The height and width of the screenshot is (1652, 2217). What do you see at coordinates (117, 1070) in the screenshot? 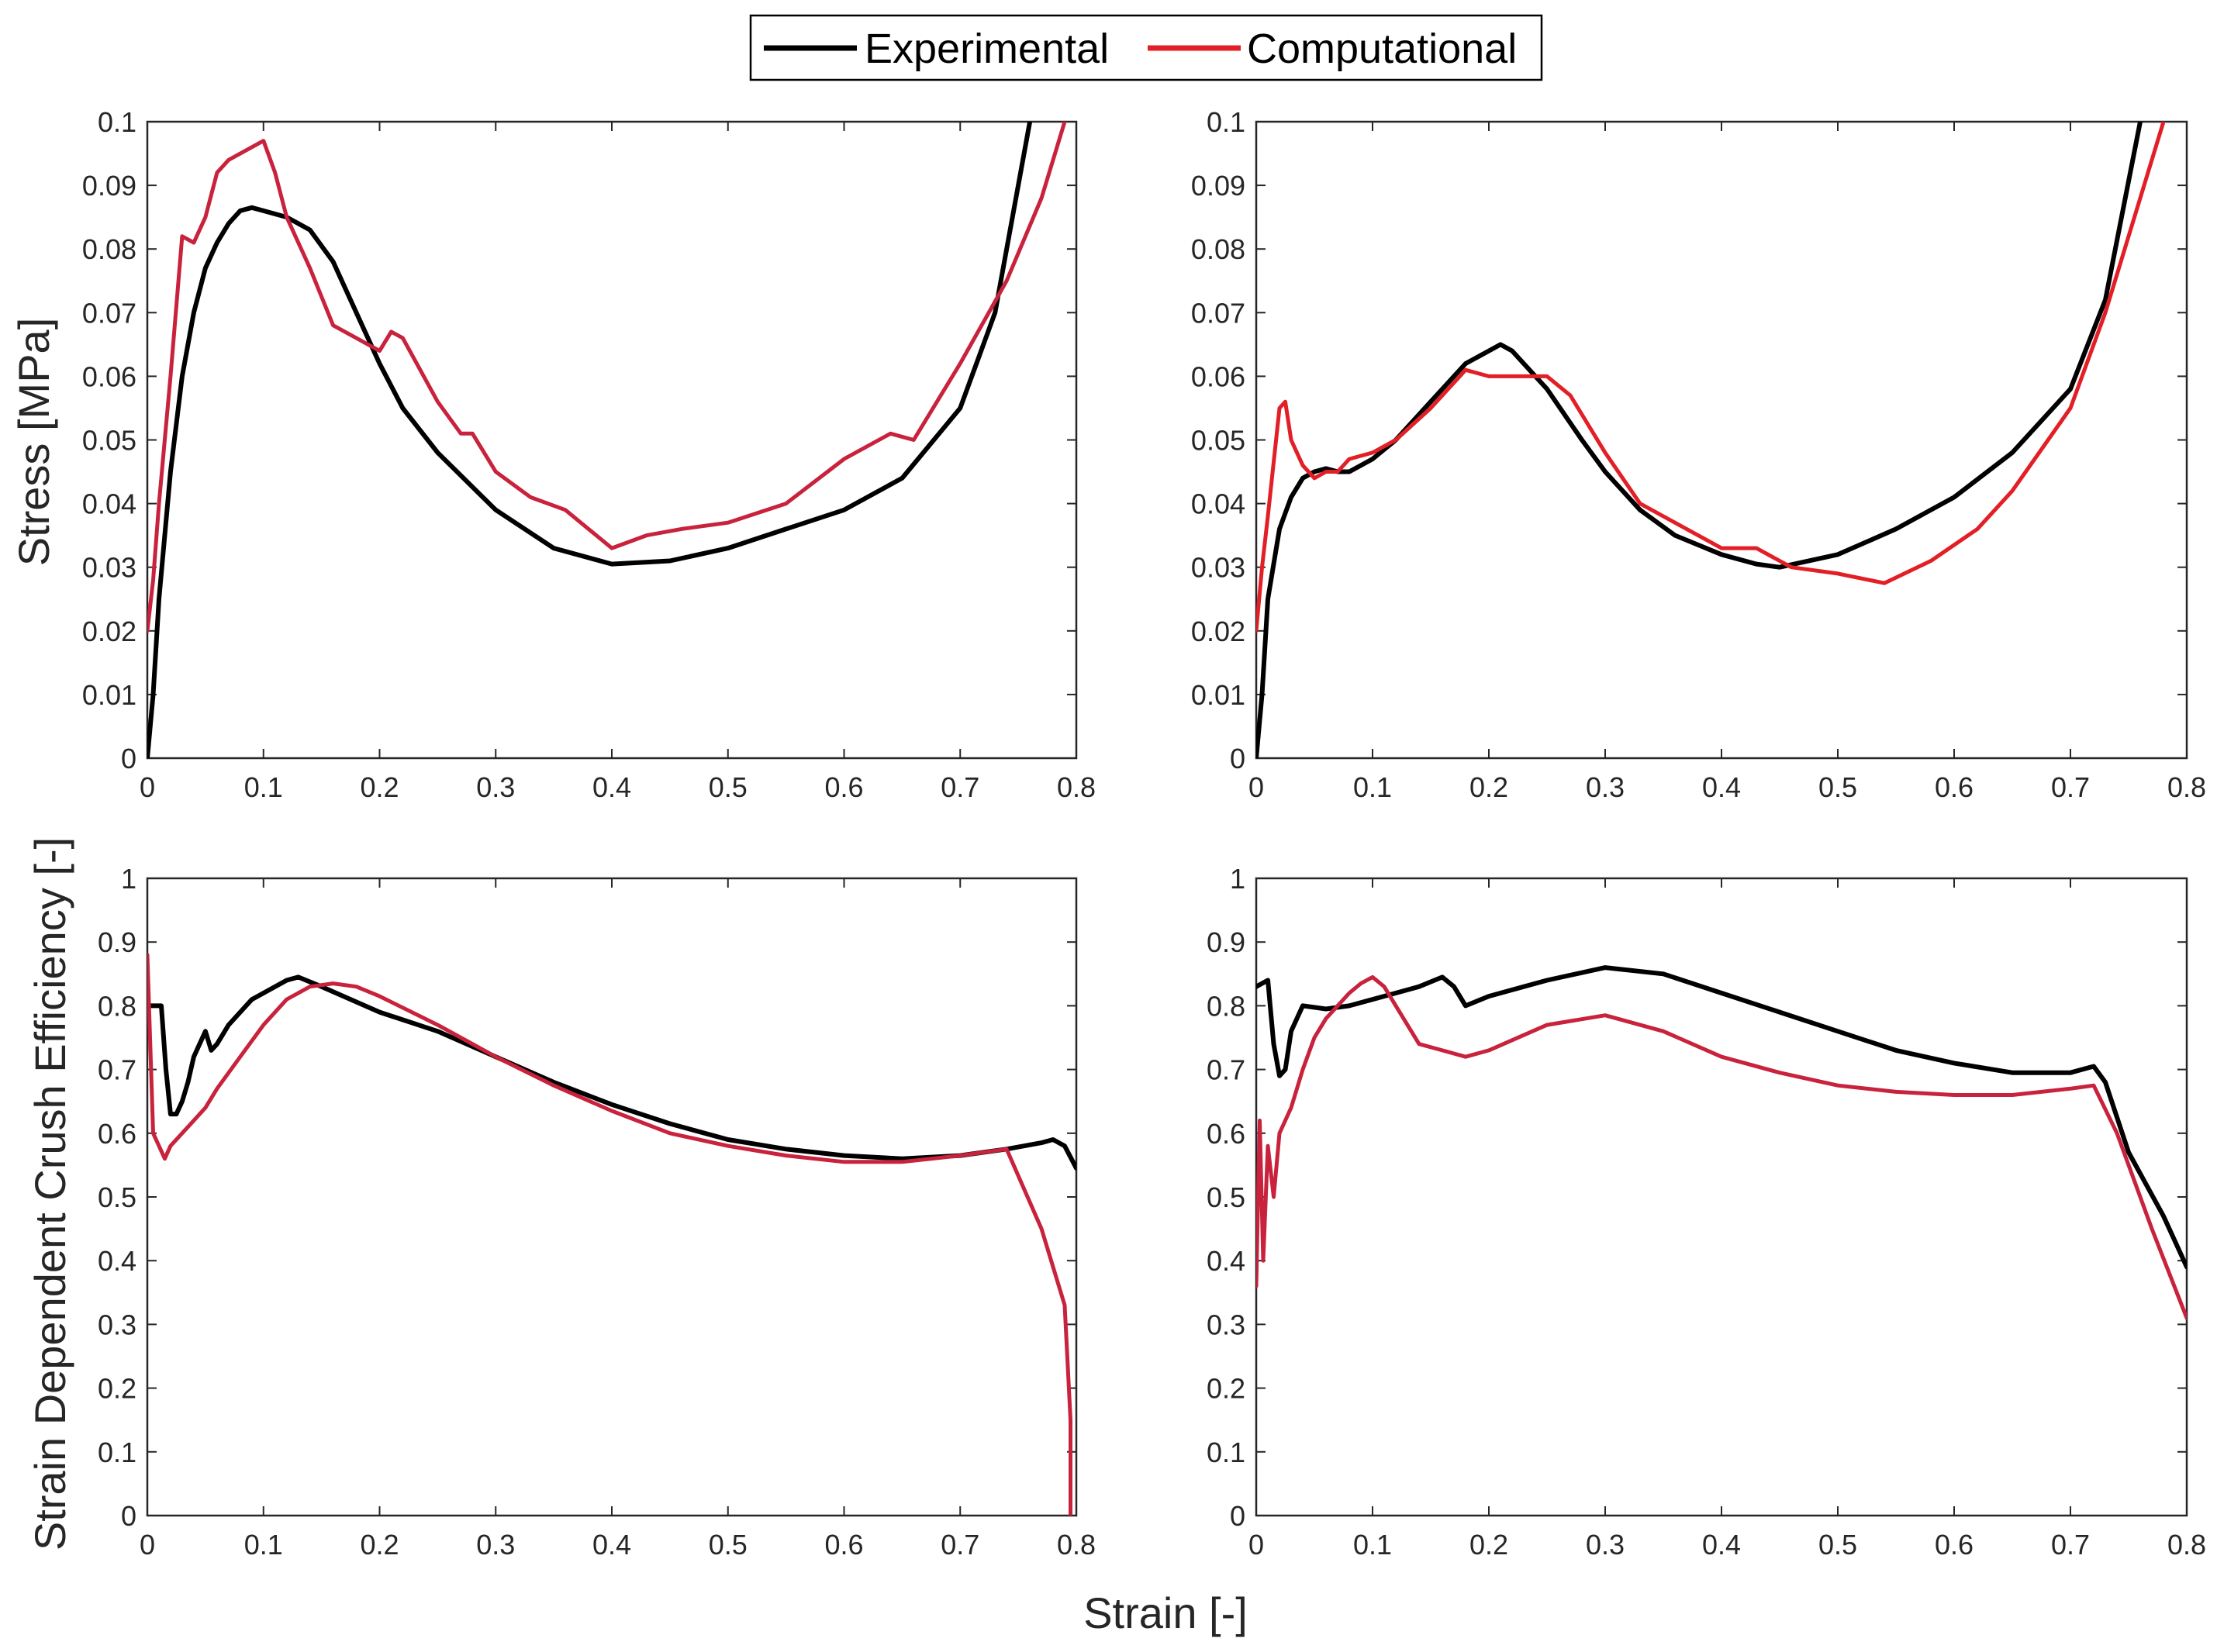
I see `y-tick-label: 0.7` at bounding box center [117, 1070].